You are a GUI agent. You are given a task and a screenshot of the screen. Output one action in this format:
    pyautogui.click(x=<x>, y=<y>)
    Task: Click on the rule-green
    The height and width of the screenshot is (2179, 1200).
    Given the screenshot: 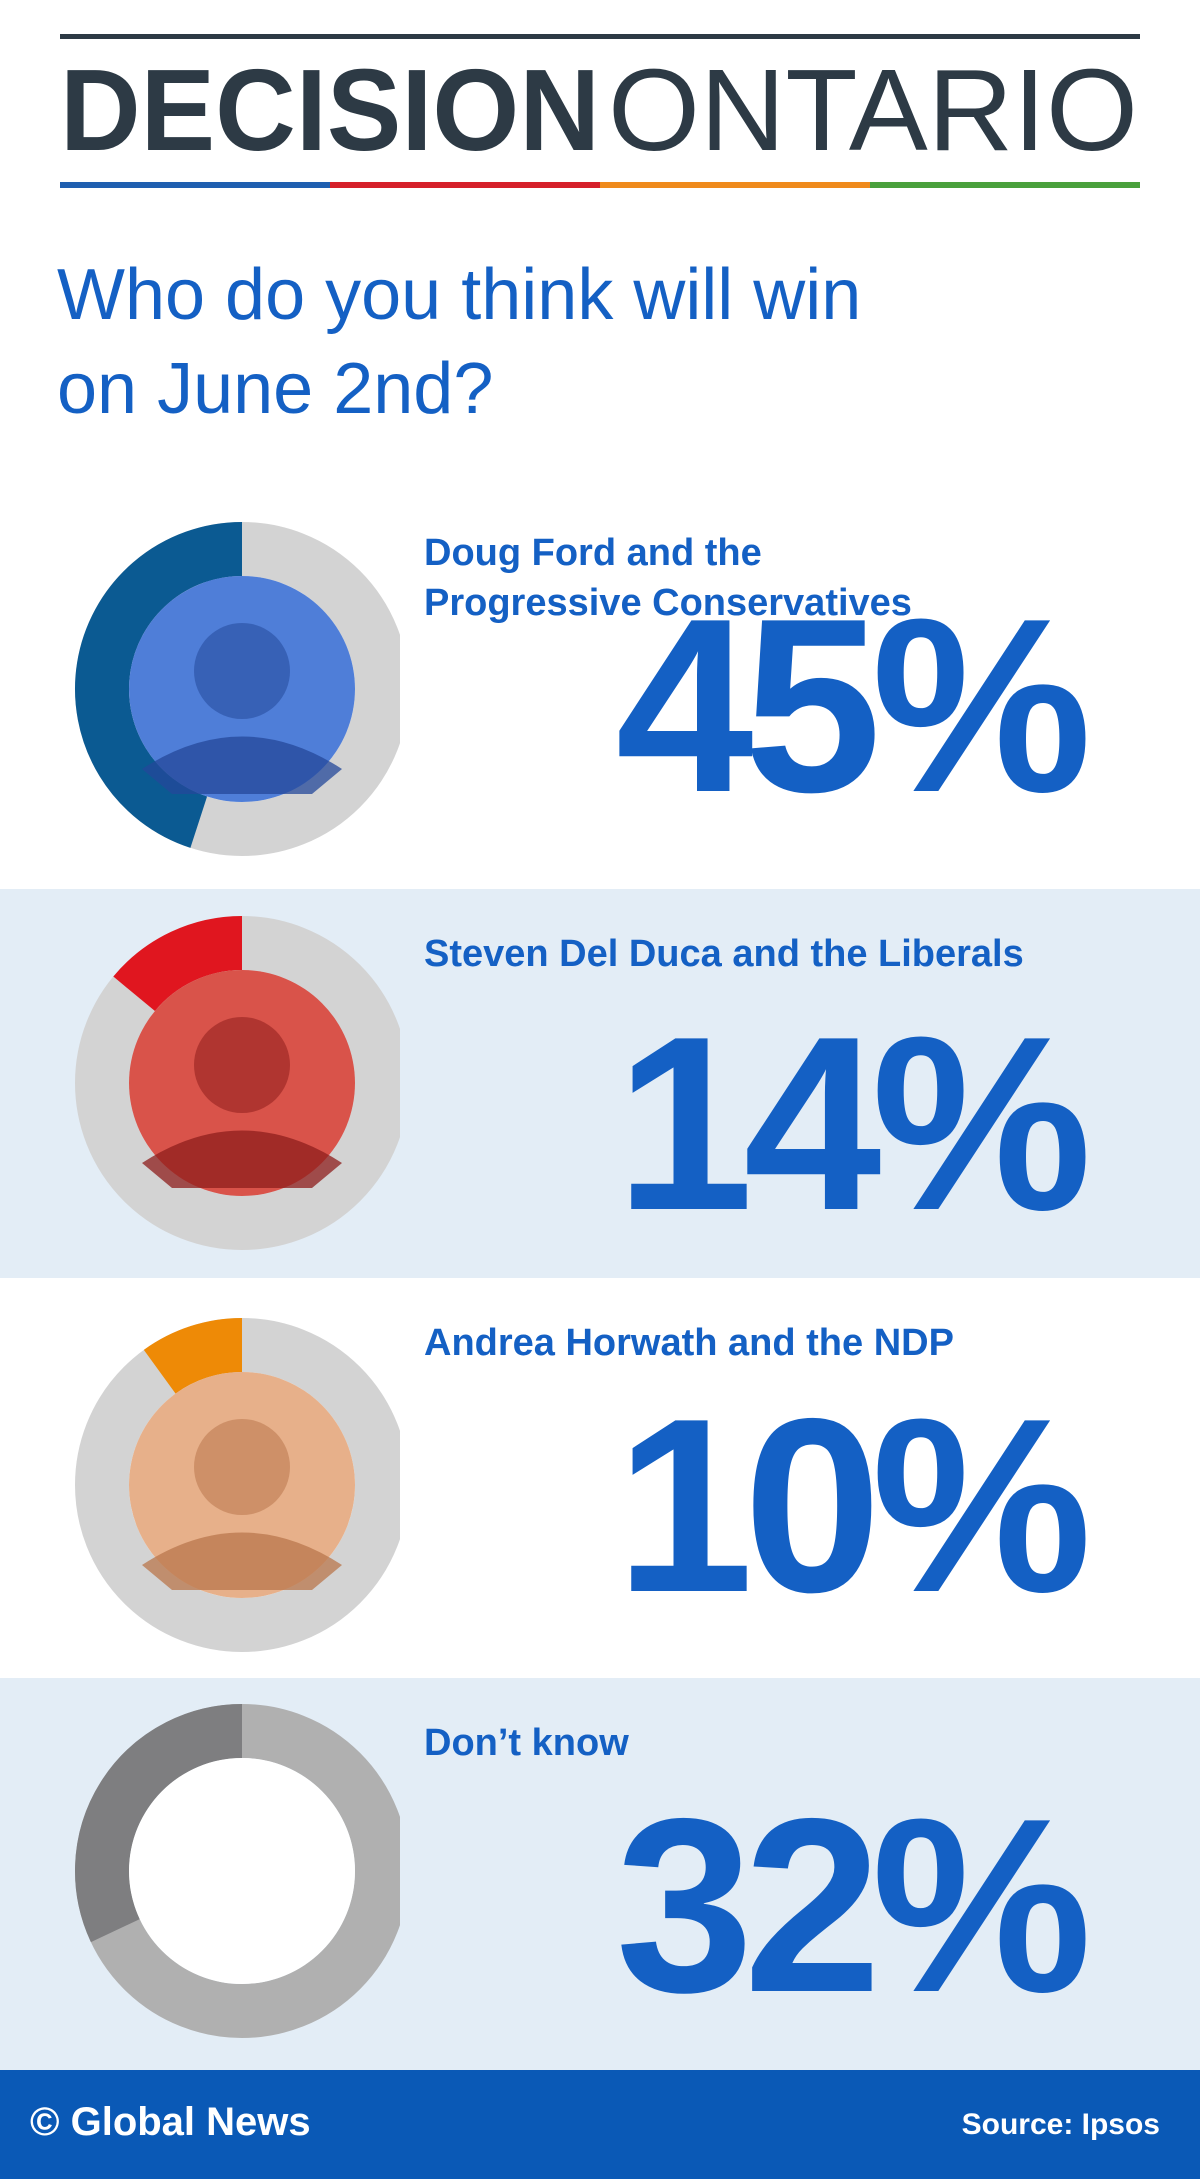 What is the action you would take?
    pyautogui.click(x=1005, y=185)
    